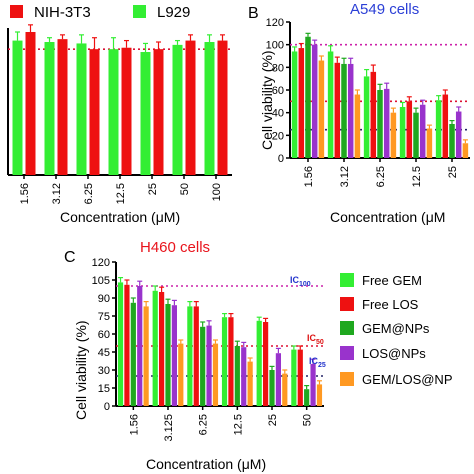 The width and height of the screenshot is (474, 474). What do you see at coordinates (308, 420) in the screenshot?
I see `x-tick-label-c-5: 50` at bounding box center [308, 420].